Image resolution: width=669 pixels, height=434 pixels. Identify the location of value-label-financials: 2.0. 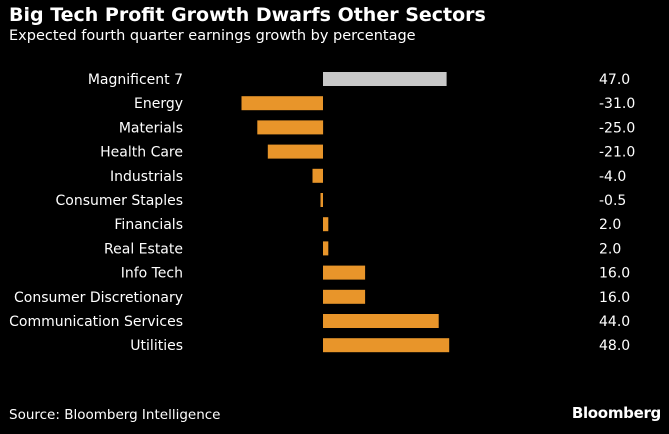
(610, 225).